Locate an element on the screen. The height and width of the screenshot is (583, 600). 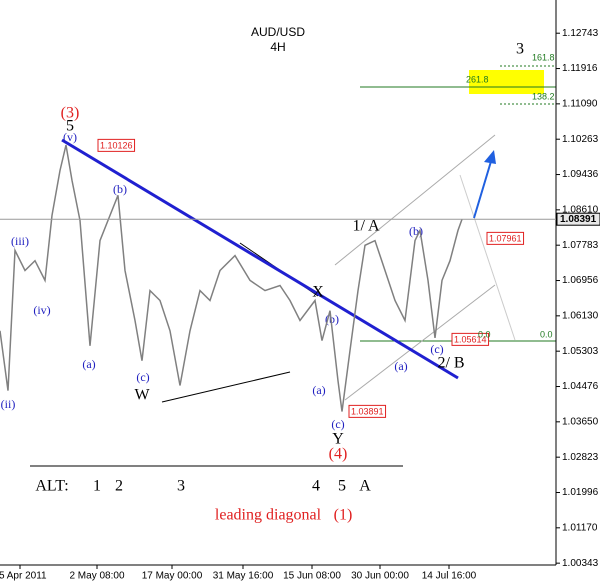
annotation: X is located at coordinates (318, 292).